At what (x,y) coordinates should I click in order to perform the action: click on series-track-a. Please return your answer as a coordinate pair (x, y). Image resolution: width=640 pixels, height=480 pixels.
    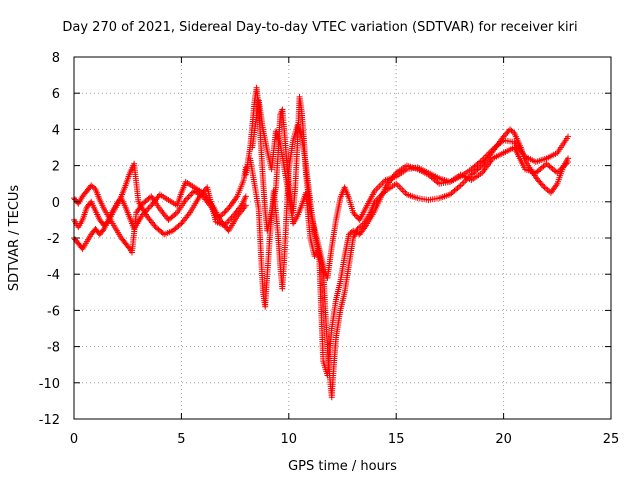
    Looking at the image, I should click on (160, 210).